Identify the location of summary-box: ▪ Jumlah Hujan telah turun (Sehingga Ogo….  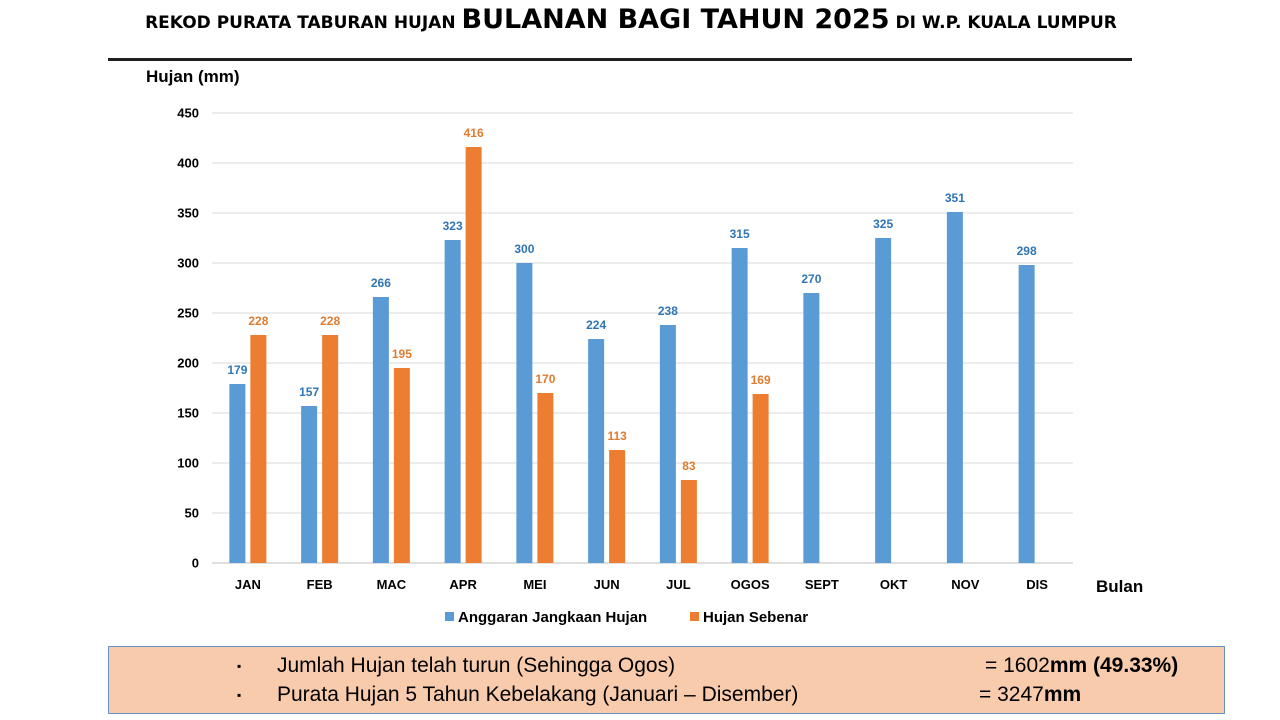
(666, 680).